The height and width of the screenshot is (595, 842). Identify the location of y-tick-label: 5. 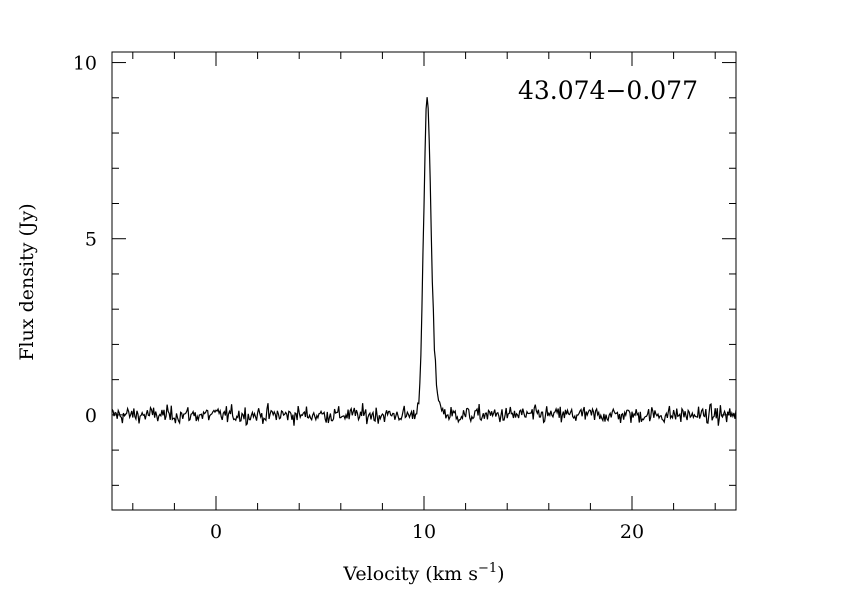
(91, 240).